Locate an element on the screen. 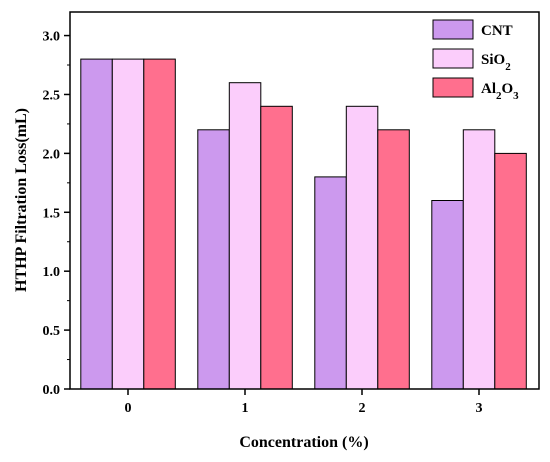 This screenshot has height=462, width=550. x-tick-label: 3 is located at coordinates (479, 408).